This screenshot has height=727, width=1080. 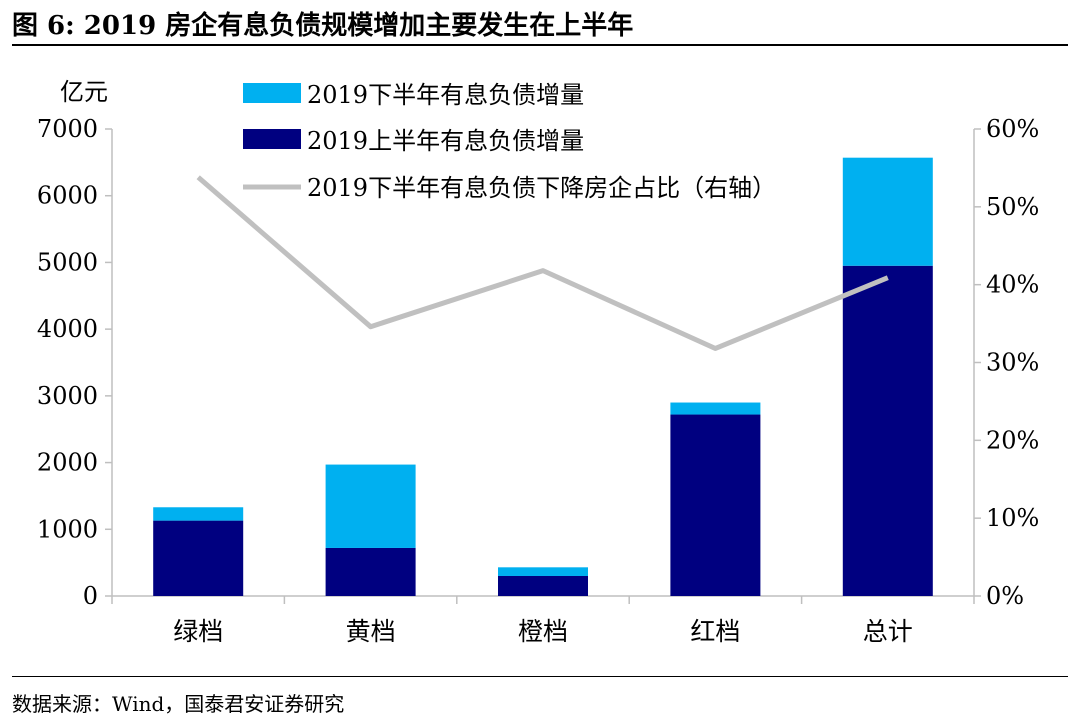 I want to click on x-tick-label: 橙档, so click(x=543, y=631).